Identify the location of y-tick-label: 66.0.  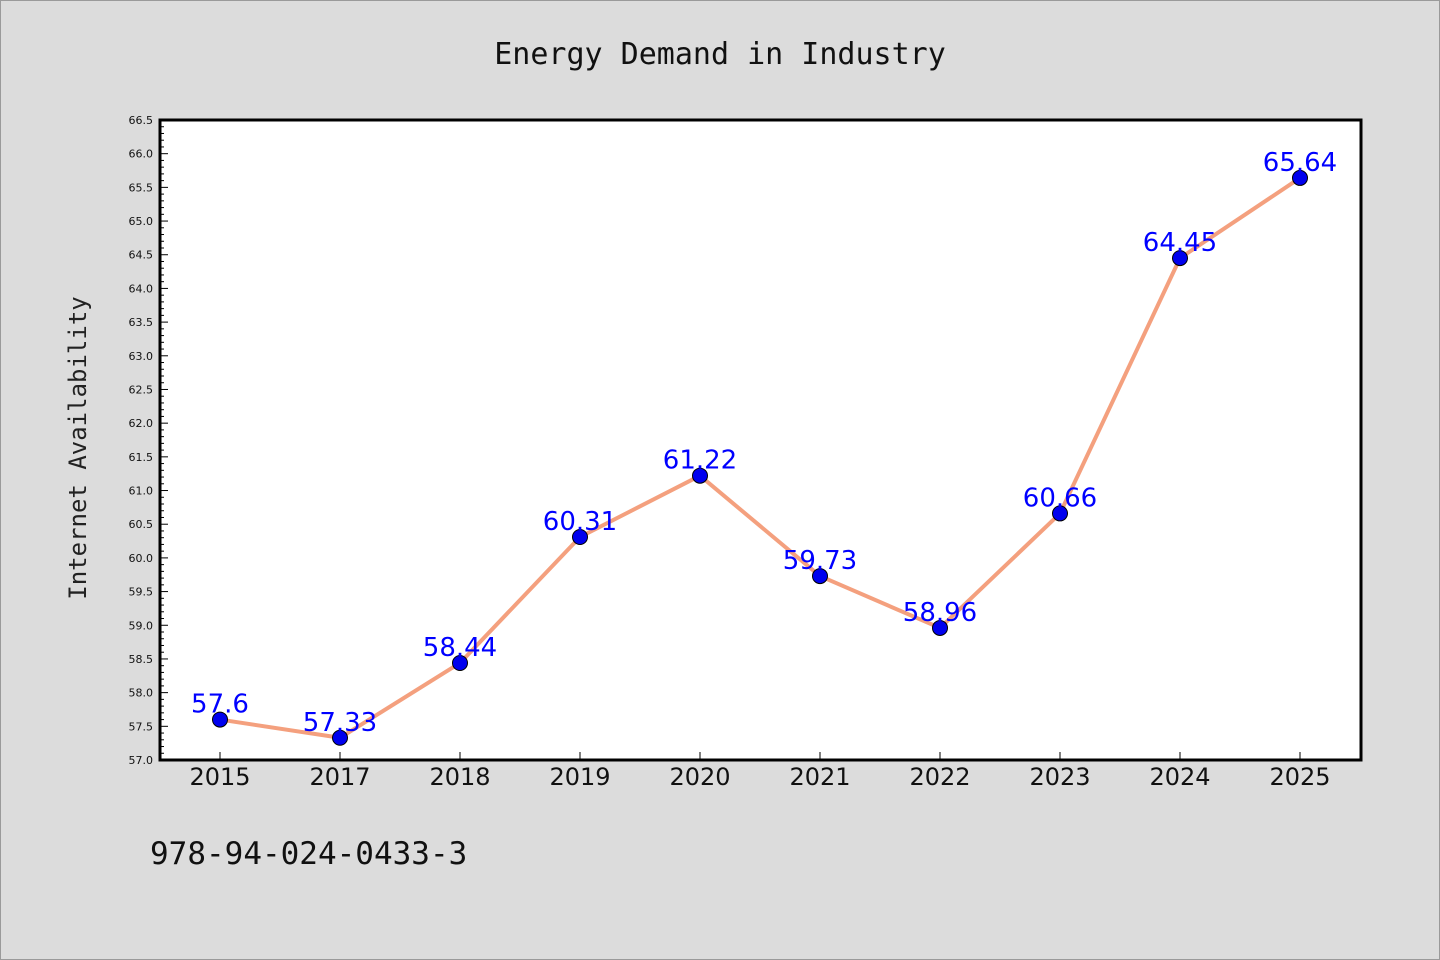
(141, 154).